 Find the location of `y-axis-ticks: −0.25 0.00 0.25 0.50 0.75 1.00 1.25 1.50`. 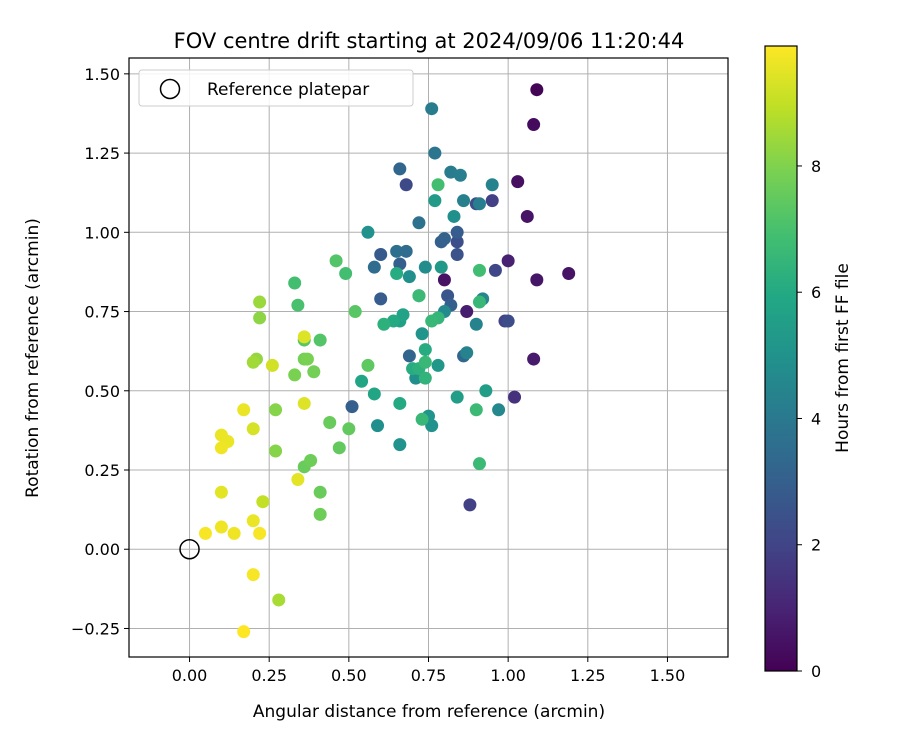

y-axis-ticks: −0.25 0.00 0.25 0.50 0.75 1.00 1.25 1.50 is located at coordinates (100, 351).